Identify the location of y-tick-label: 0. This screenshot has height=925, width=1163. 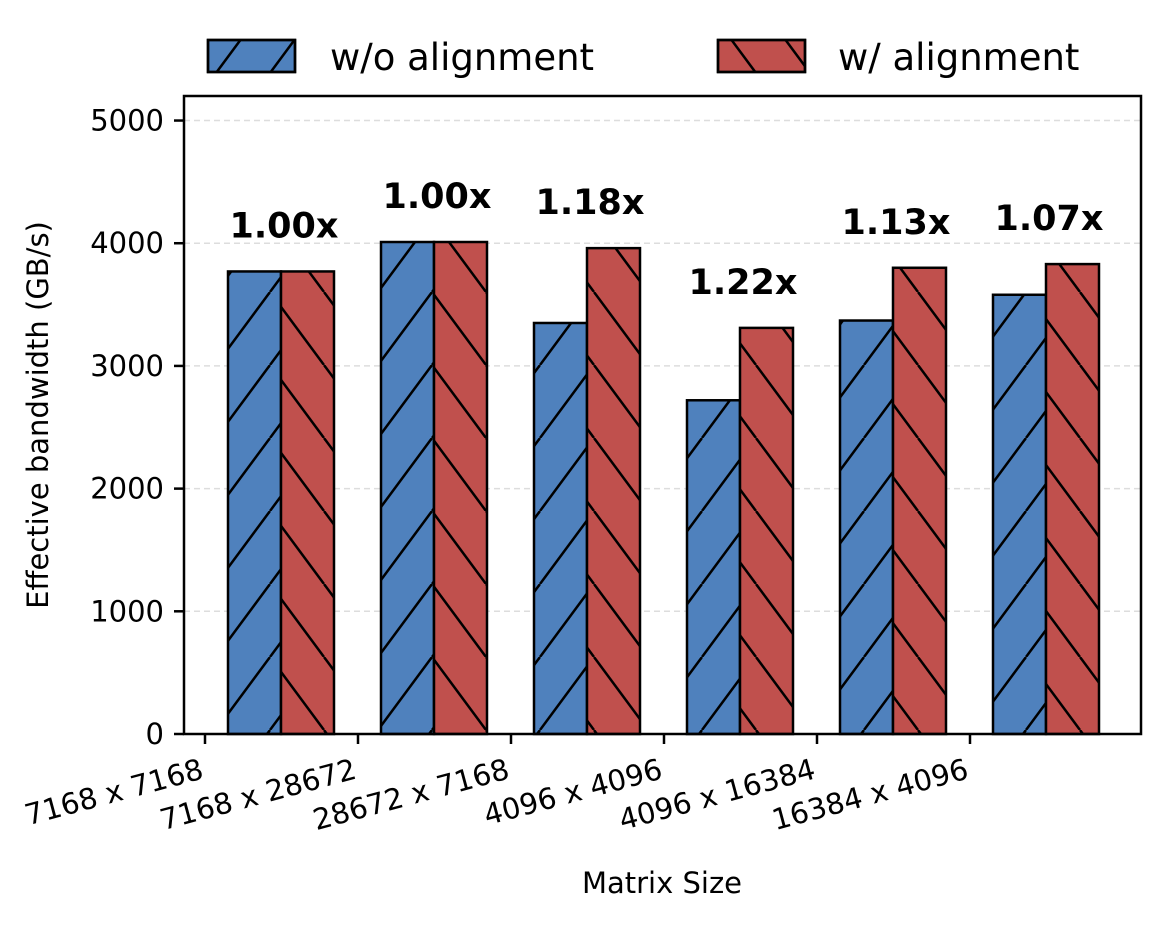
(155, 734).